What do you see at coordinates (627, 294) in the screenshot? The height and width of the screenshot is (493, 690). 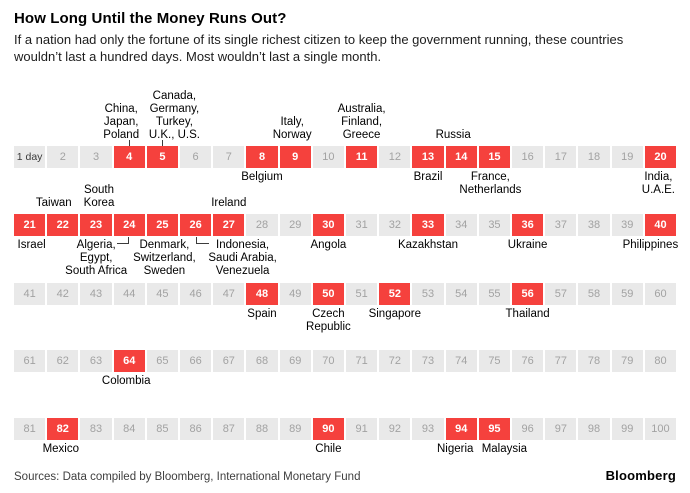 I see `day-cell: 59` at bounding box center [627, 294].